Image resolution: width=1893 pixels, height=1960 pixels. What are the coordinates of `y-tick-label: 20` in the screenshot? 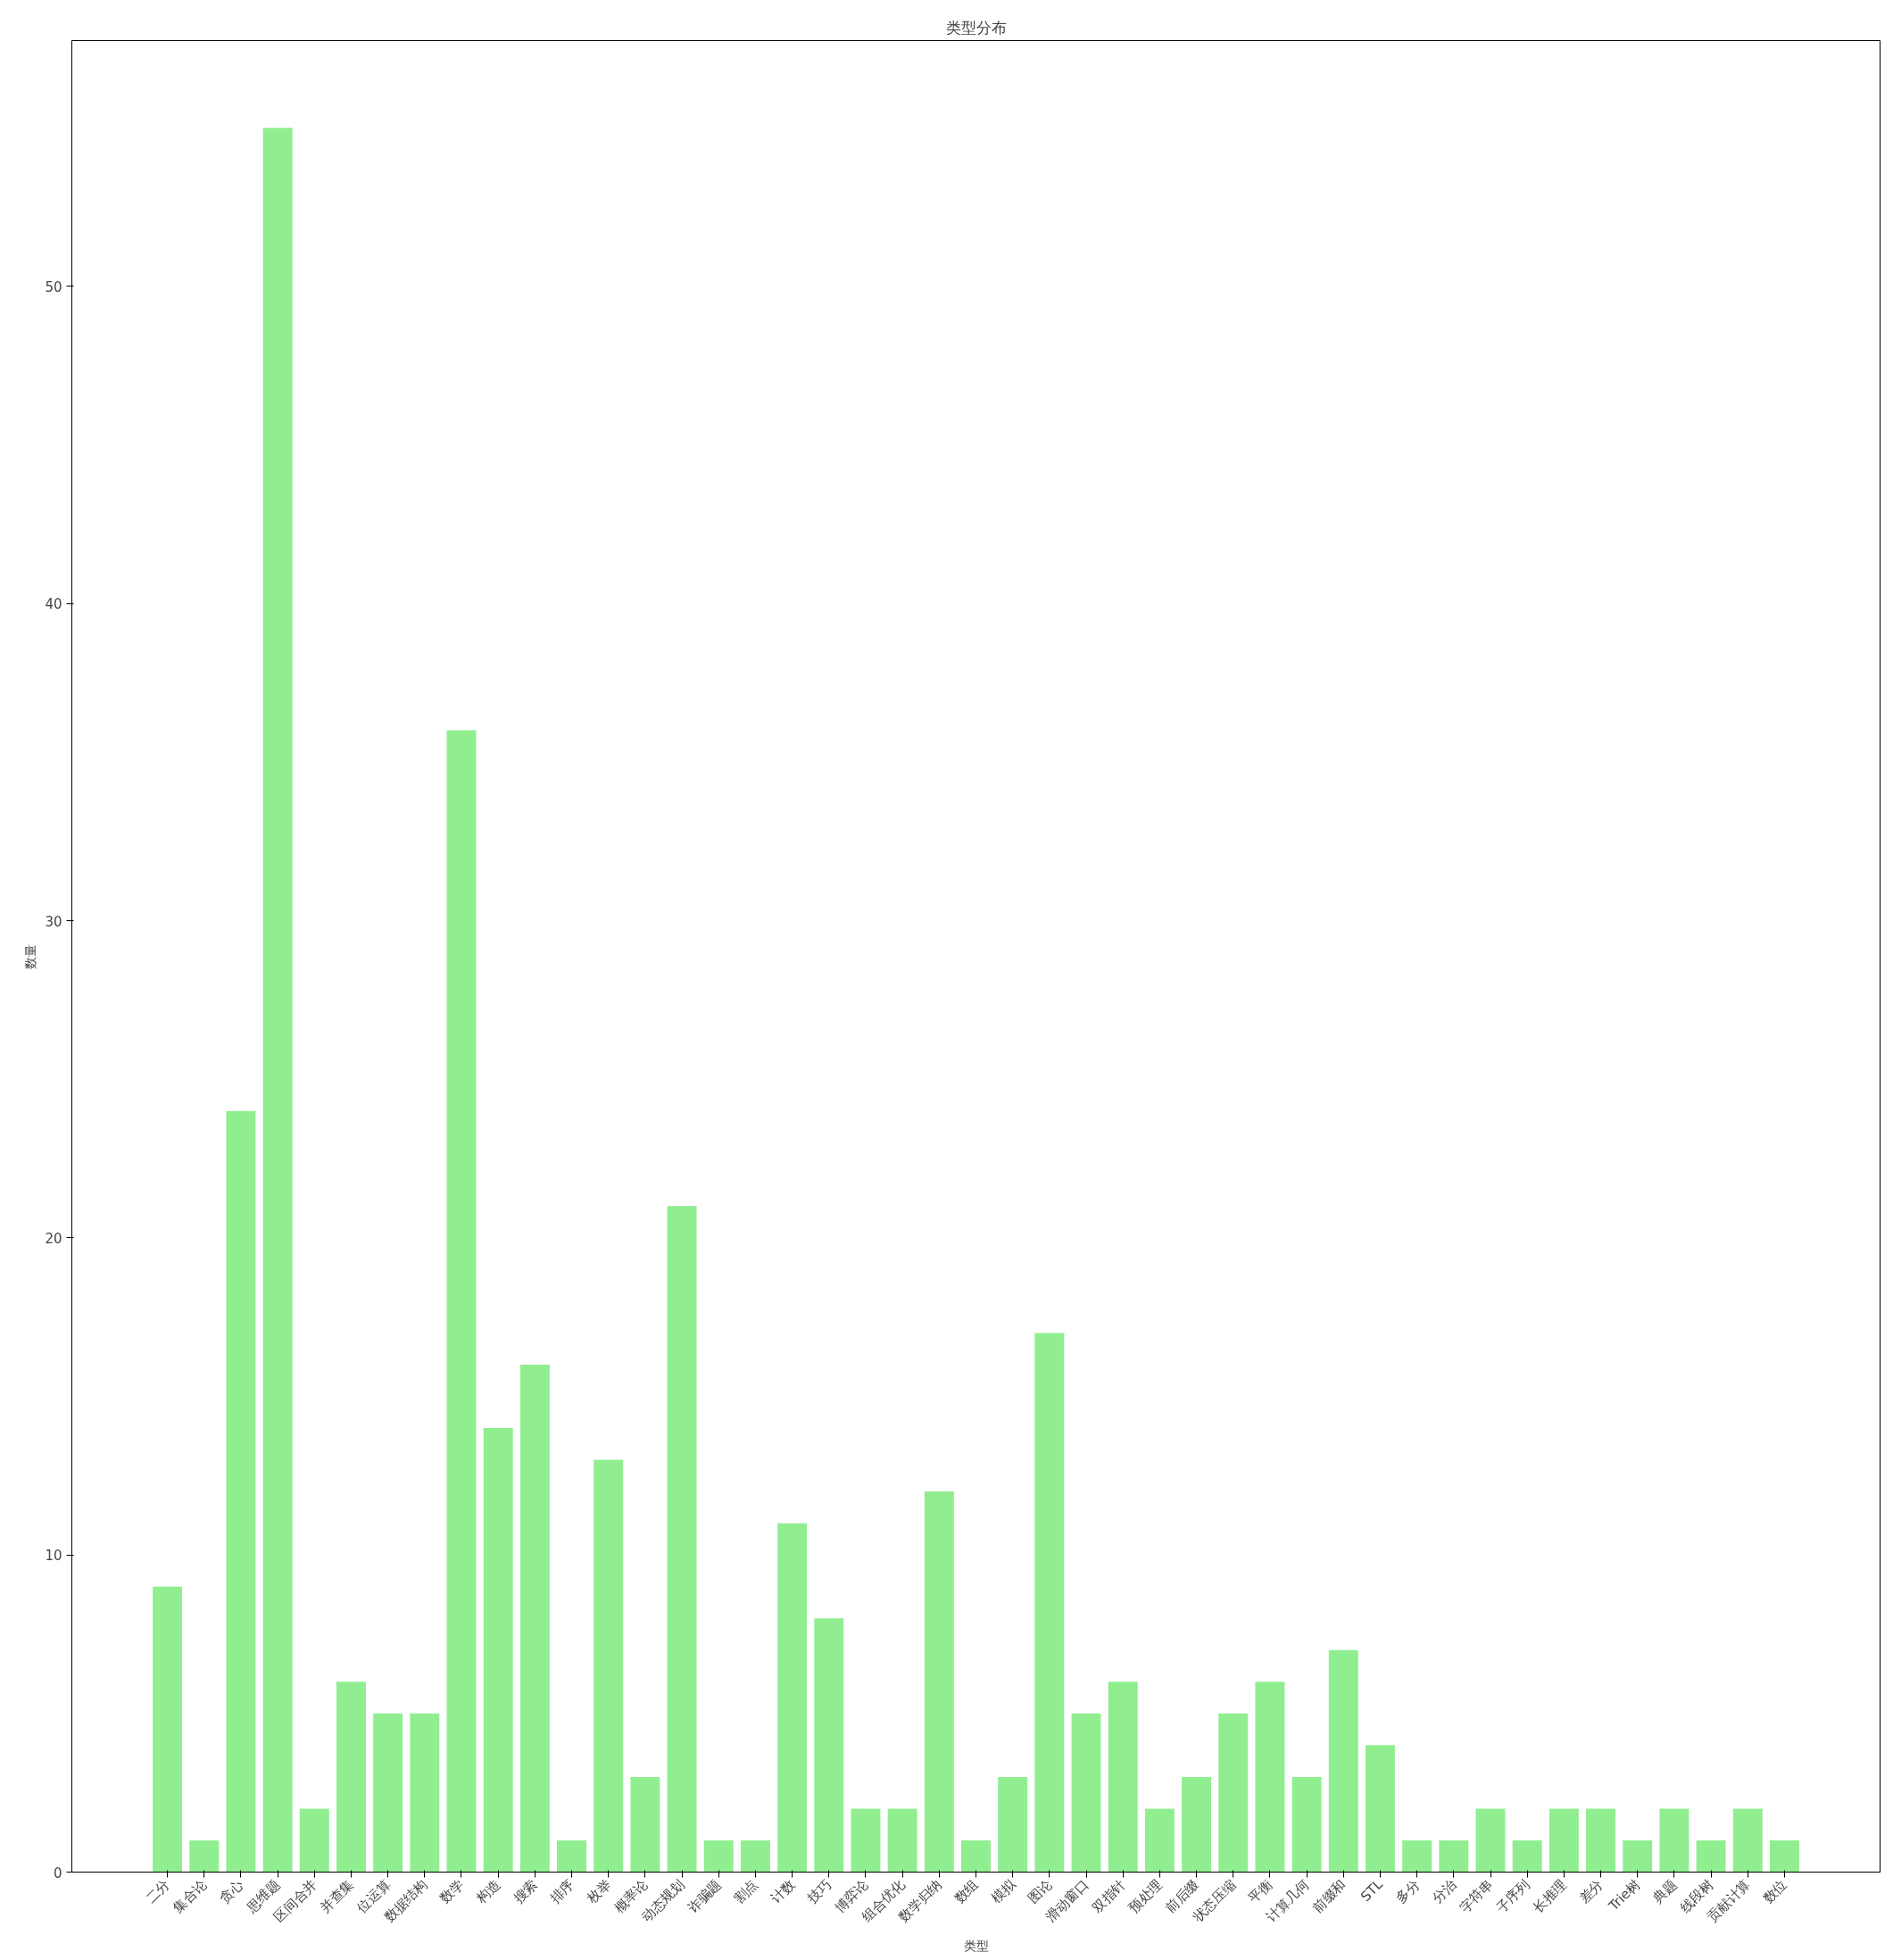 It's located at (53, 1238).